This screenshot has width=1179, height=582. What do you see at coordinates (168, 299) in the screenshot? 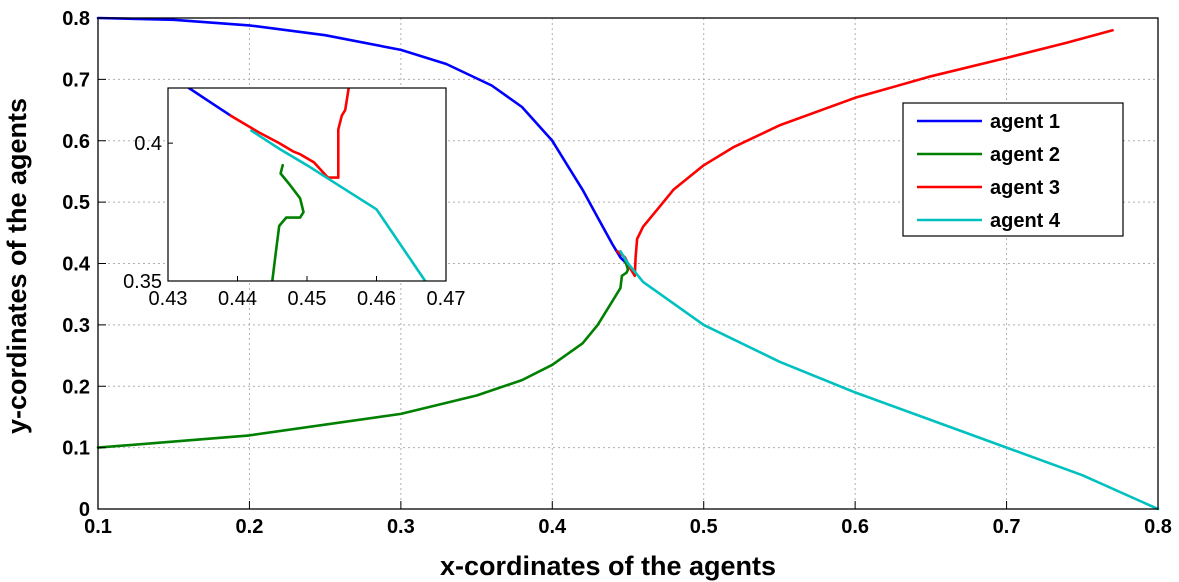
I see `inset-x-tick-label: 0.43` at bounding box center [168, 299].